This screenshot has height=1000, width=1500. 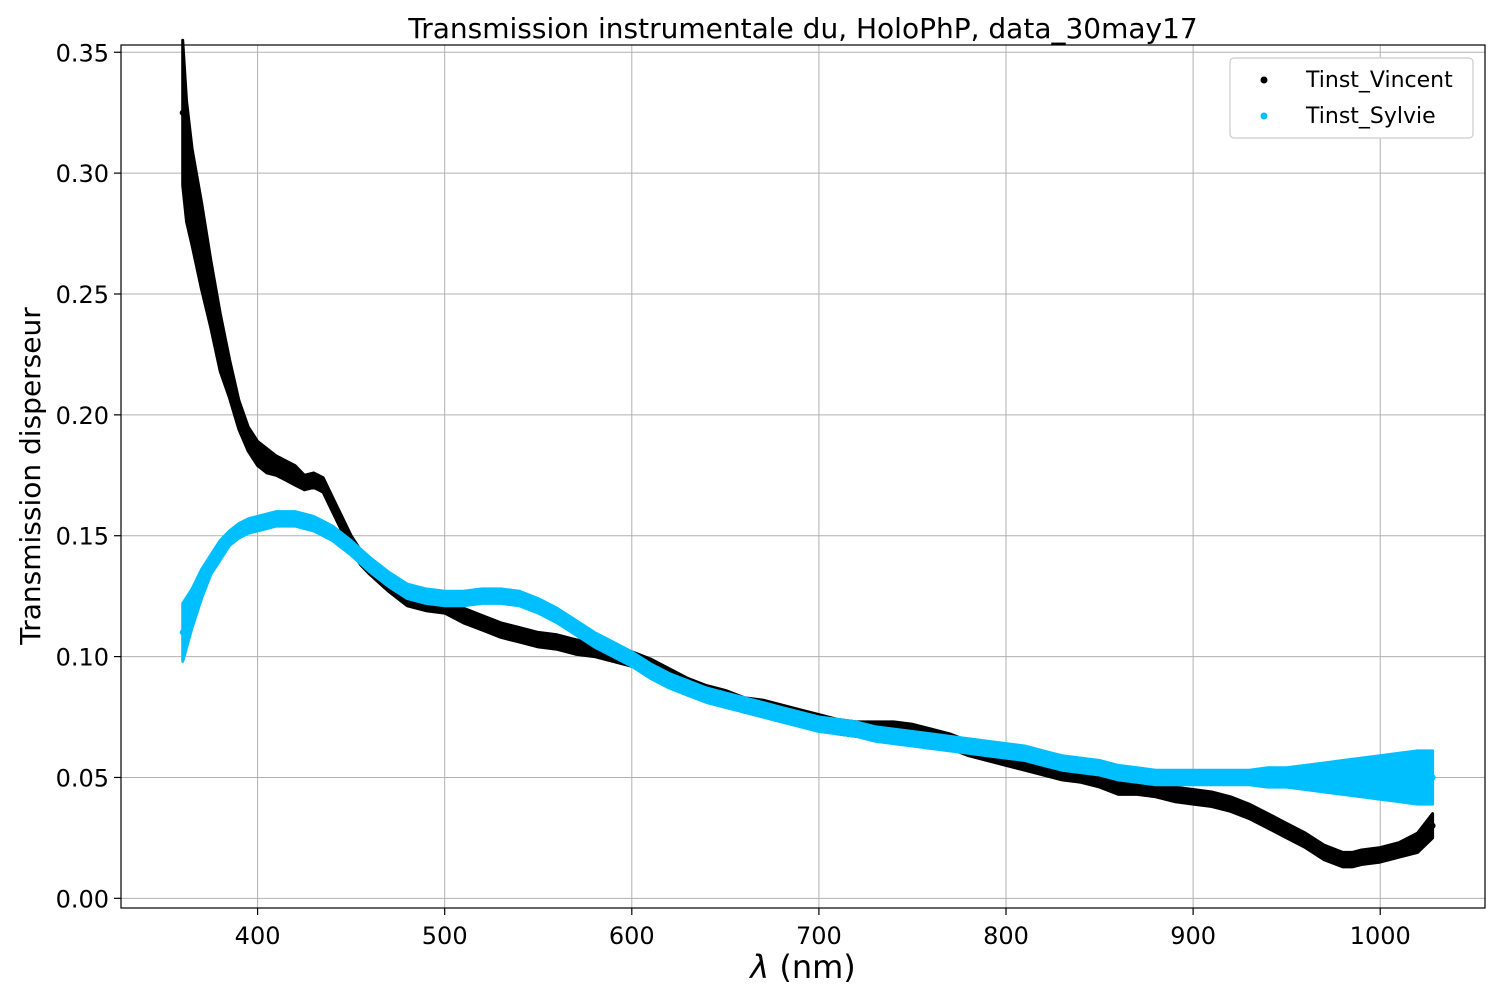 I want to click on legend-marker-vincent, so click(x=1264, y=80).